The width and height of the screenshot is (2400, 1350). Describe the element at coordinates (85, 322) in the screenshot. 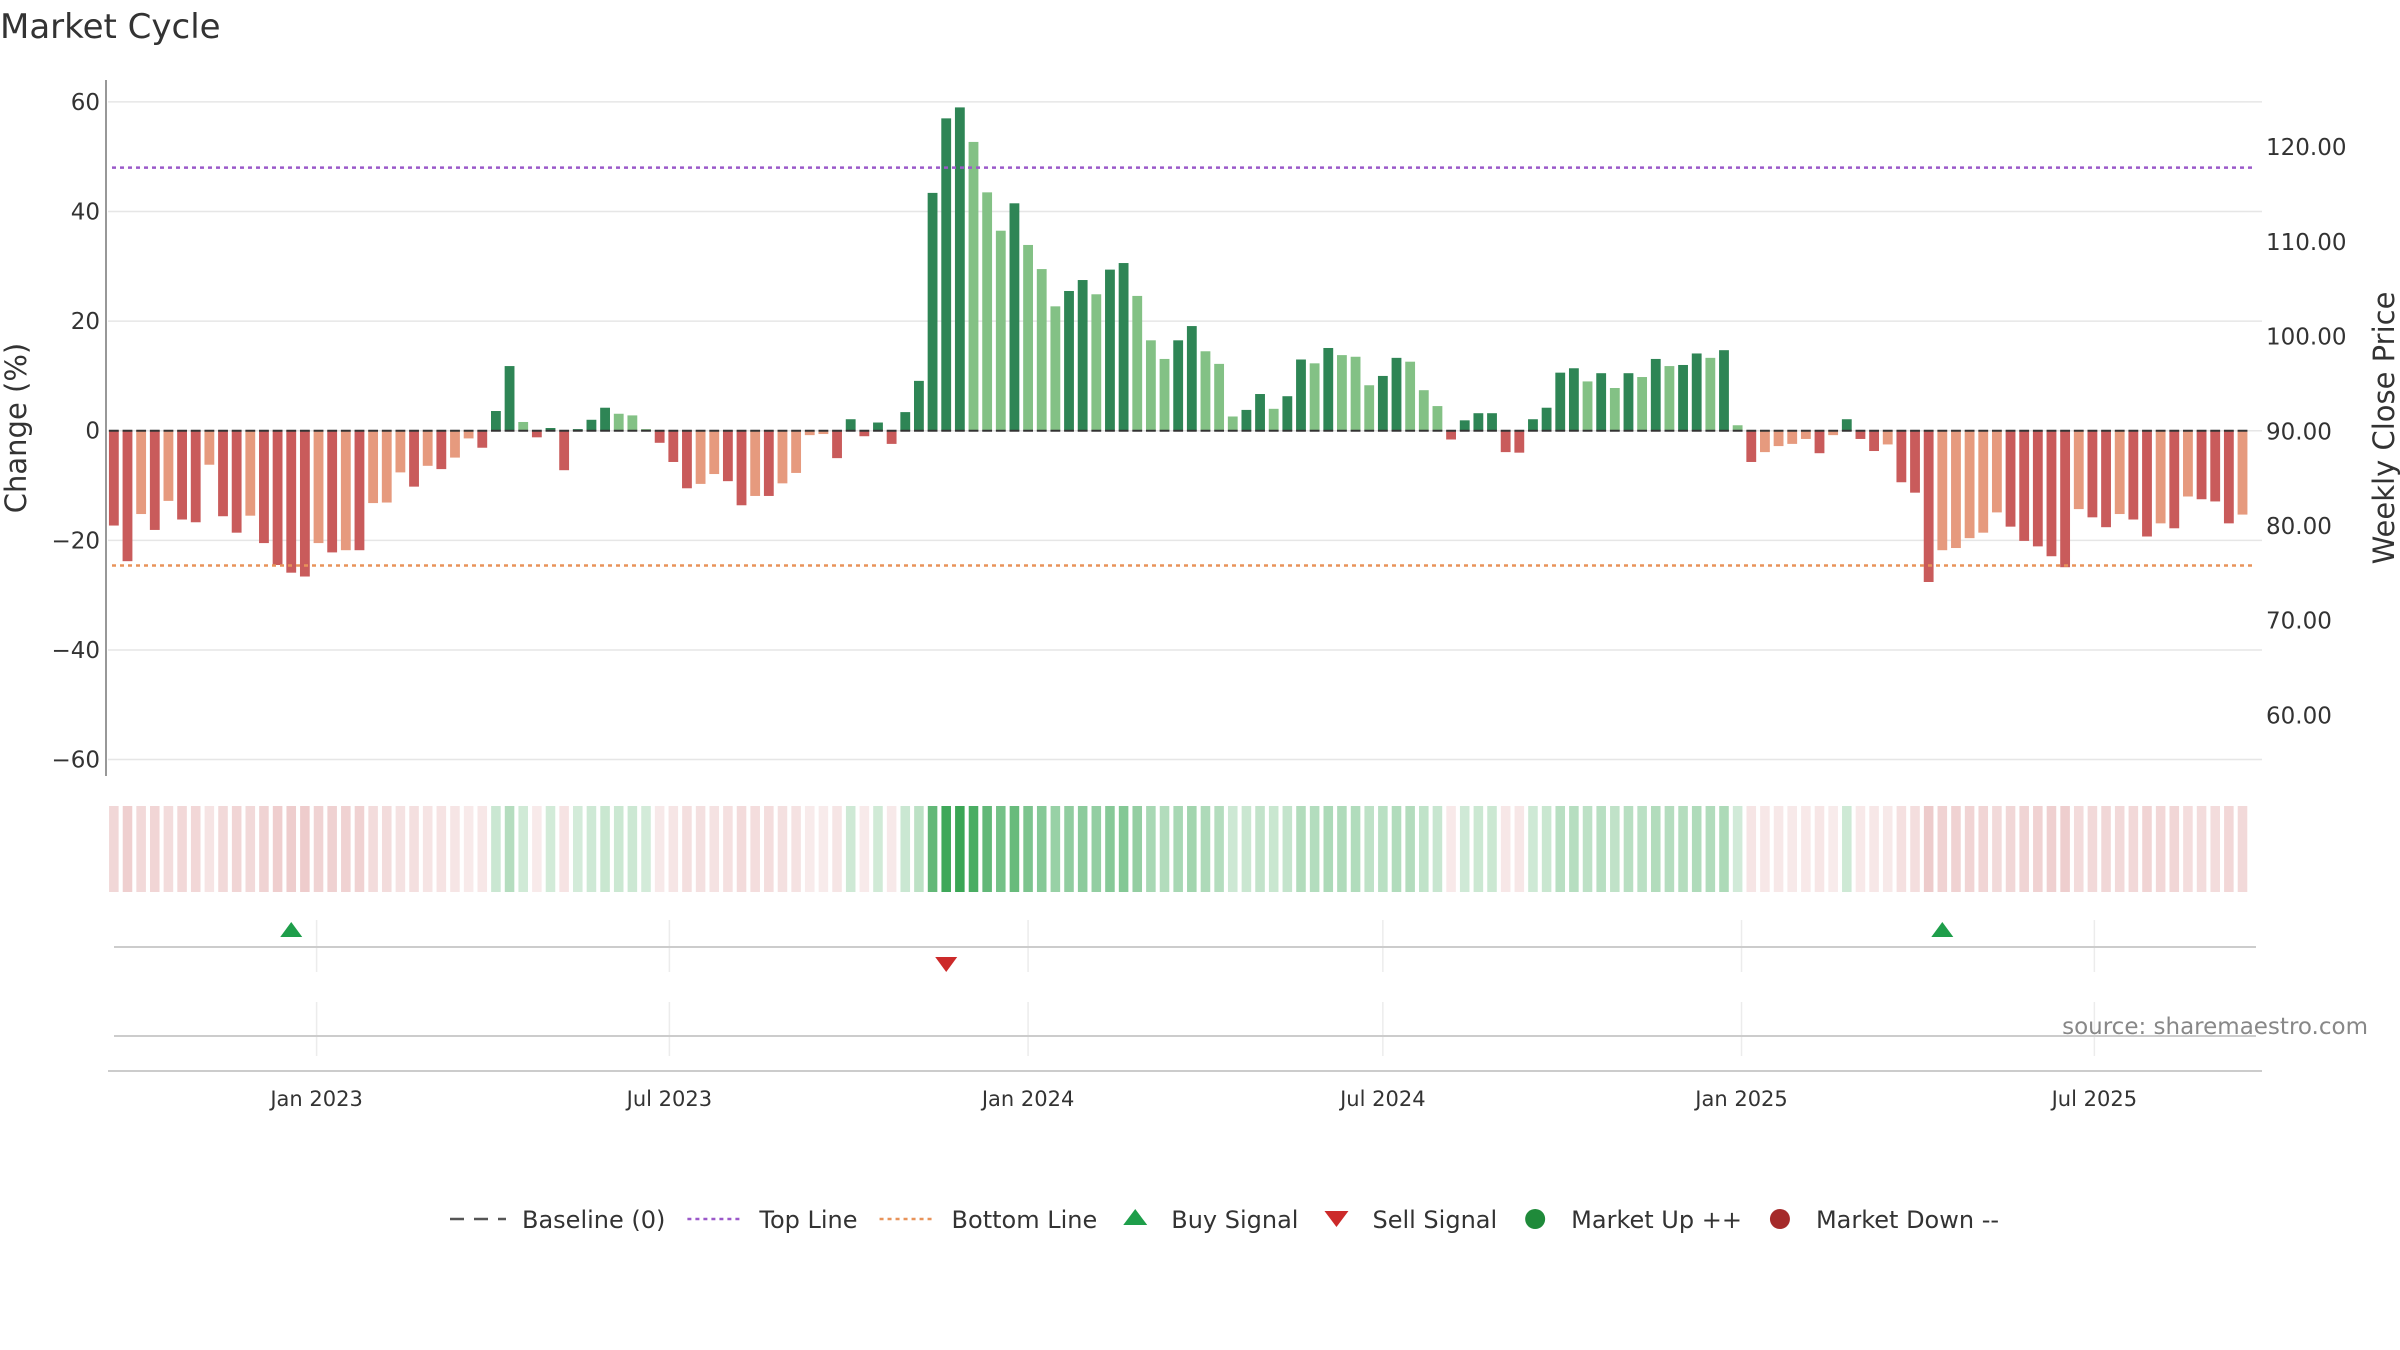

I see `y-left-tick-label: 20` at that location.